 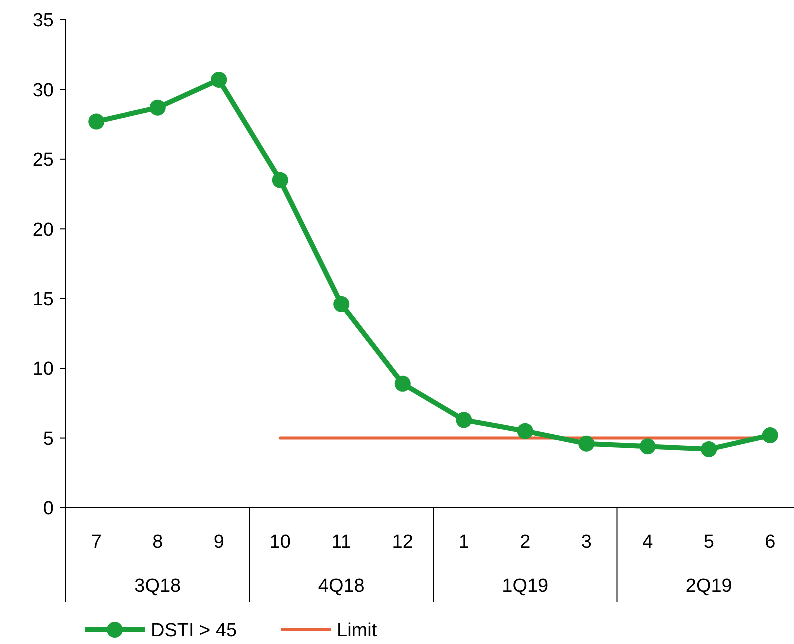 What do you see at coordinates (43, 230) in the screenshot?
I see `y-tick-label: 20` at bounding box center [43, 230].